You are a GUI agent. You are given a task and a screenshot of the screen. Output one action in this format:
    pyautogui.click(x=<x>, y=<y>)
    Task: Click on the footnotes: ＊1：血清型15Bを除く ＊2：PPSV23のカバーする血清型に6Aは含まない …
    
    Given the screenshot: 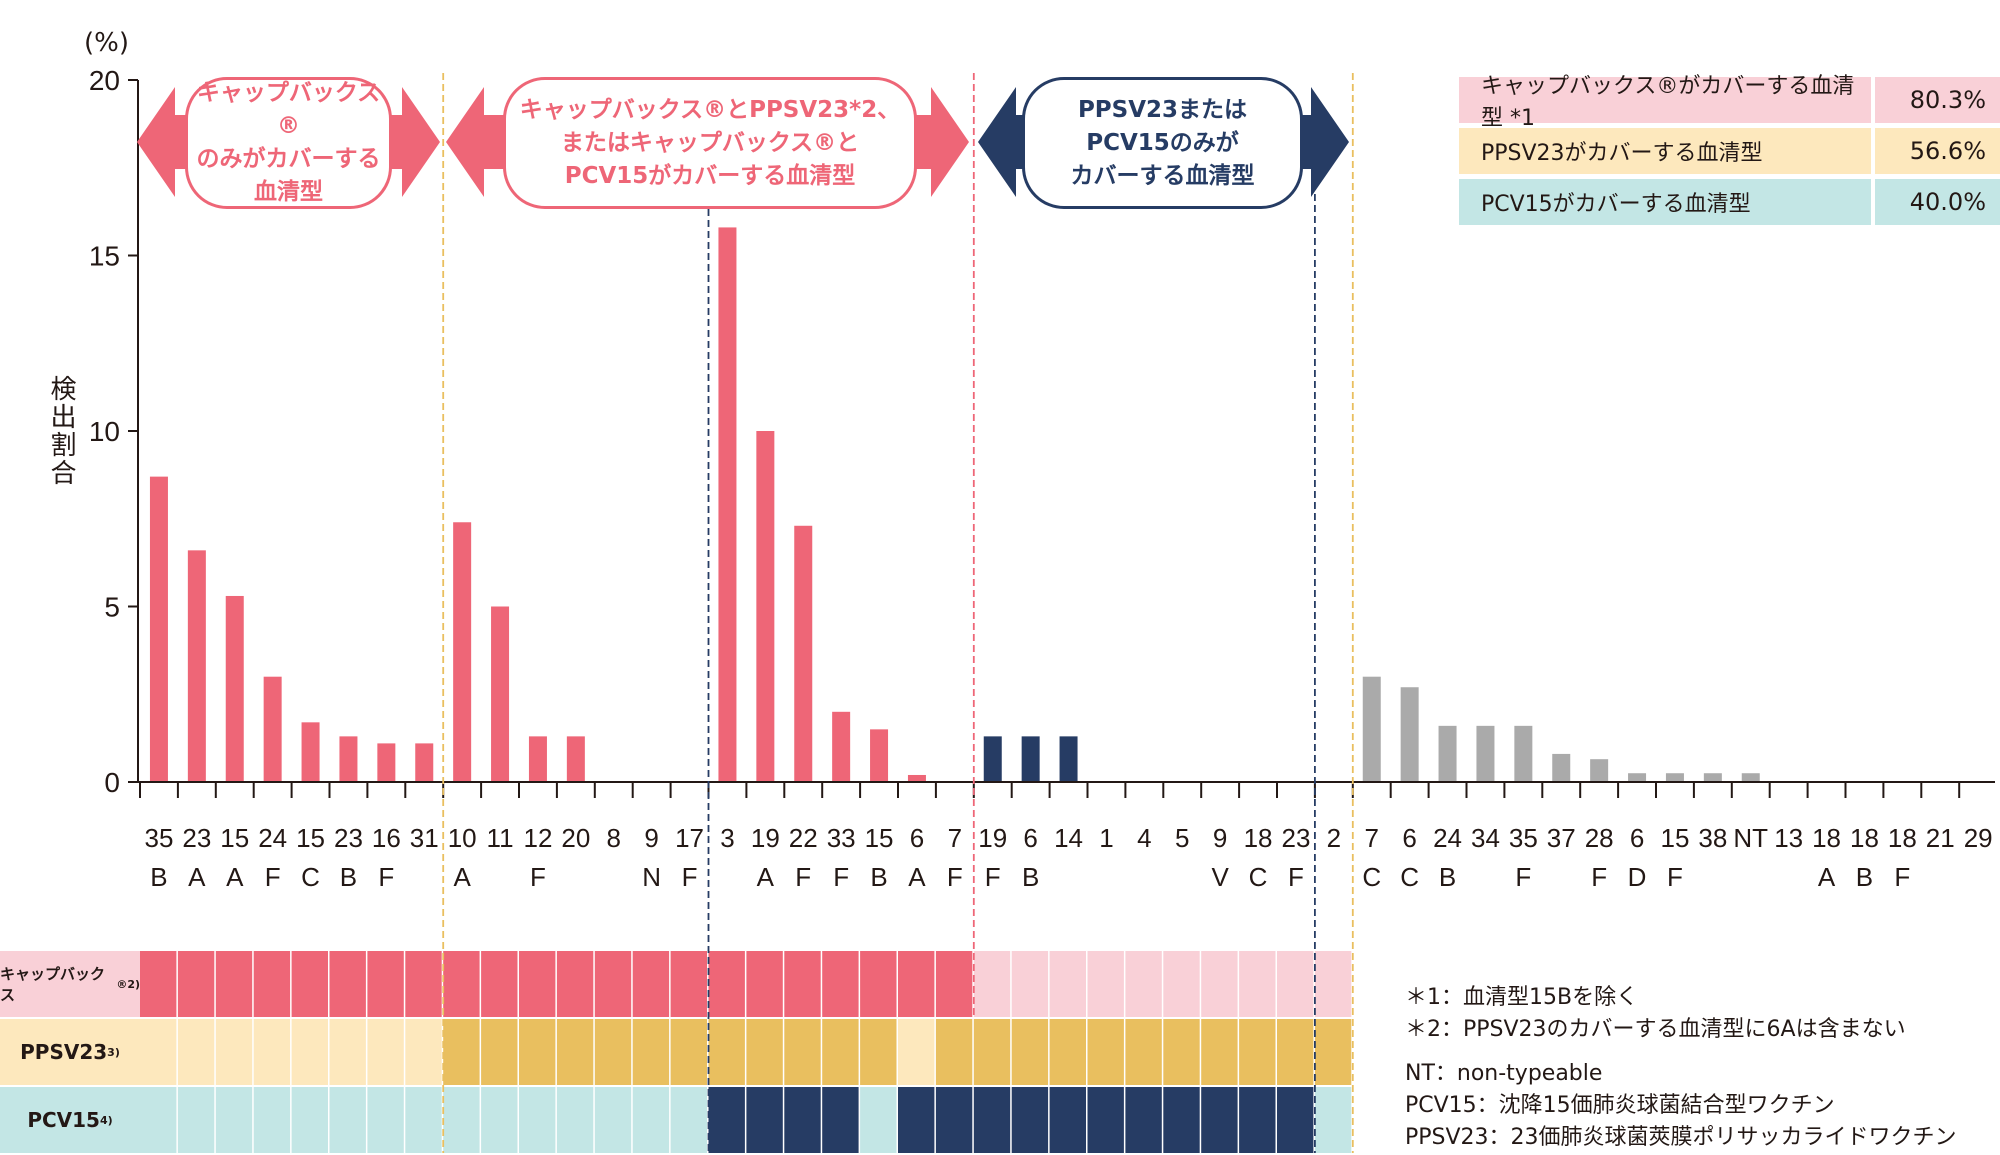 What is the action you would take?
    pyautogui.click(x=1681, y=1068)
    